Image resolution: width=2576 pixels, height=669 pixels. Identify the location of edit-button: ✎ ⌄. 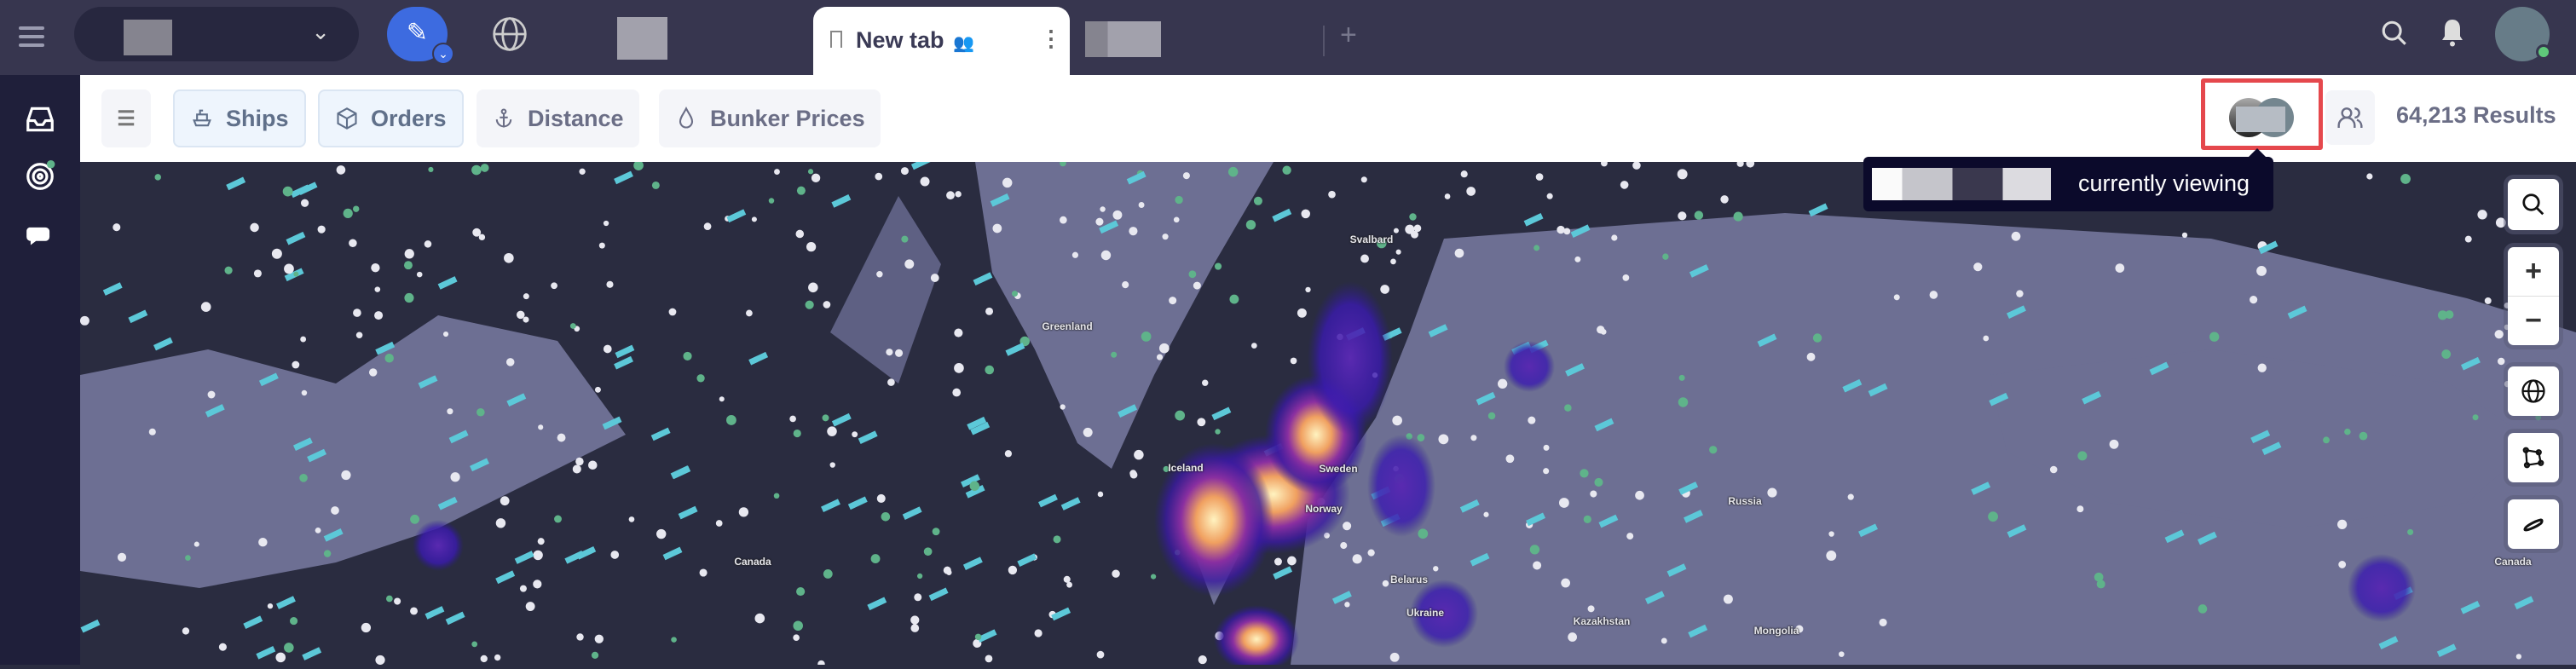
(420, 36).